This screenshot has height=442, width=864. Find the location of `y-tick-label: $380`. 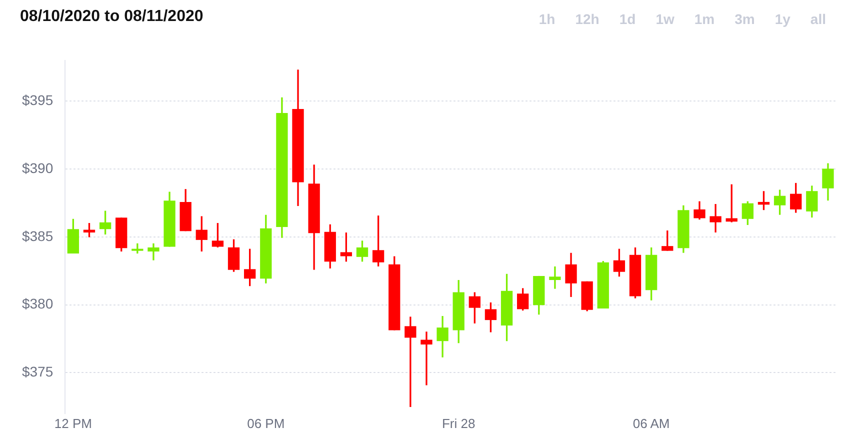

y-tick-label: $380 is located at coordinates (38, 304).